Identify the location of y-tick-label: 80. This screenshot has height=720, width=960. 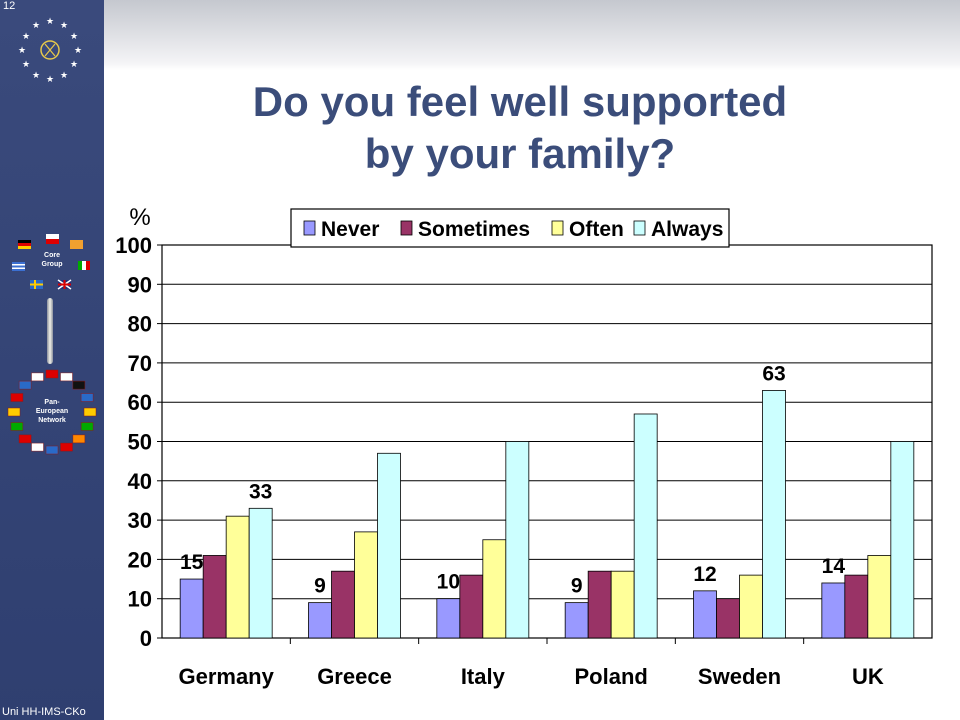
(140, 324).